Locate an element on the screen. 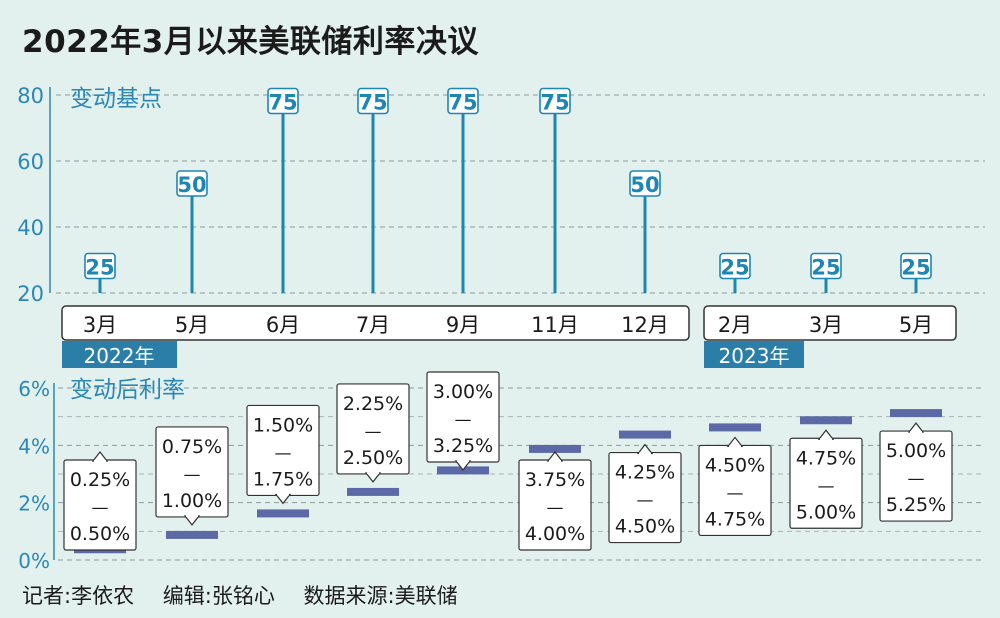 Image resolution: width=1000 pixels, height=618 pixels. chart-title: 变动基点 is located at coordinates (116, 99).